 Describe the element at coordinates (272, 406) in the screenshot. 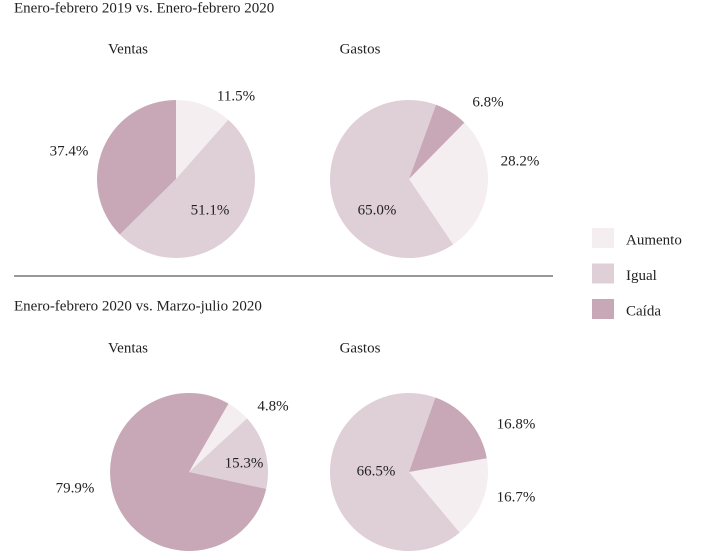

I see `value-label: 4.8%` at that location.